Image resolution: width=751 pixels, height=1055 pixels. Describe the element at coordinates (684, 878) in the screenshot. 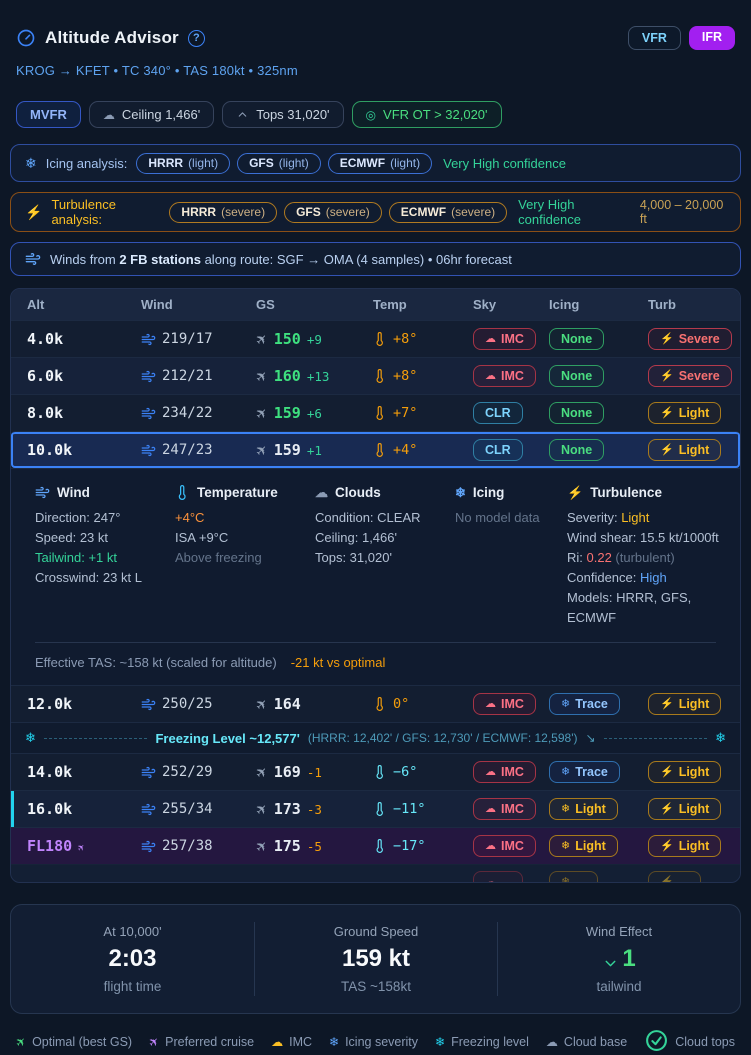

I see `clipped-badge-label` at that location.